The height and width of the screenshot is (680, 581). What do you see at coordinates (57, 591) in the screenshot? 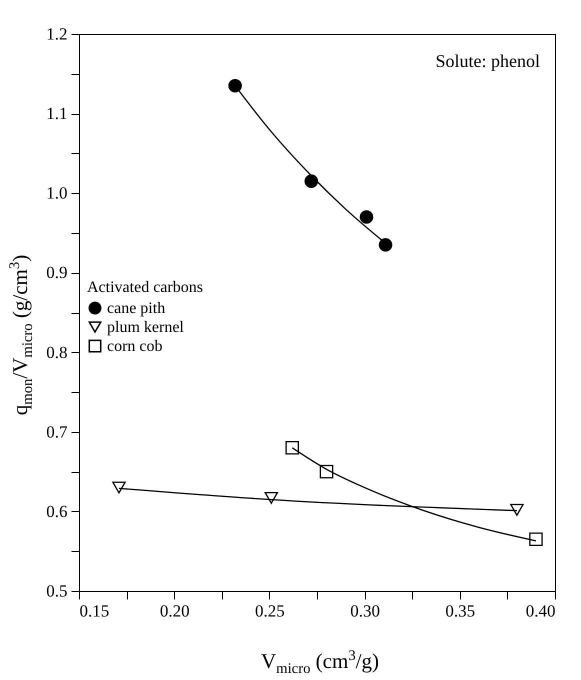
I see `y-tick-label: 0.5` at bounding box center [57, 591].